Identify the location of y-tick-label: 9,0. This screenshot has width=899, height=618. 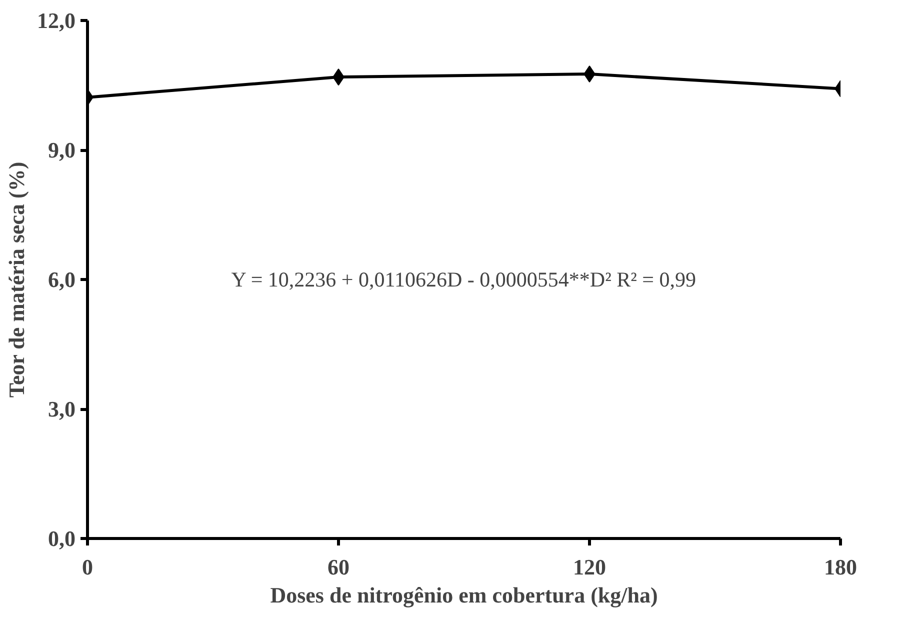
(62, 150).